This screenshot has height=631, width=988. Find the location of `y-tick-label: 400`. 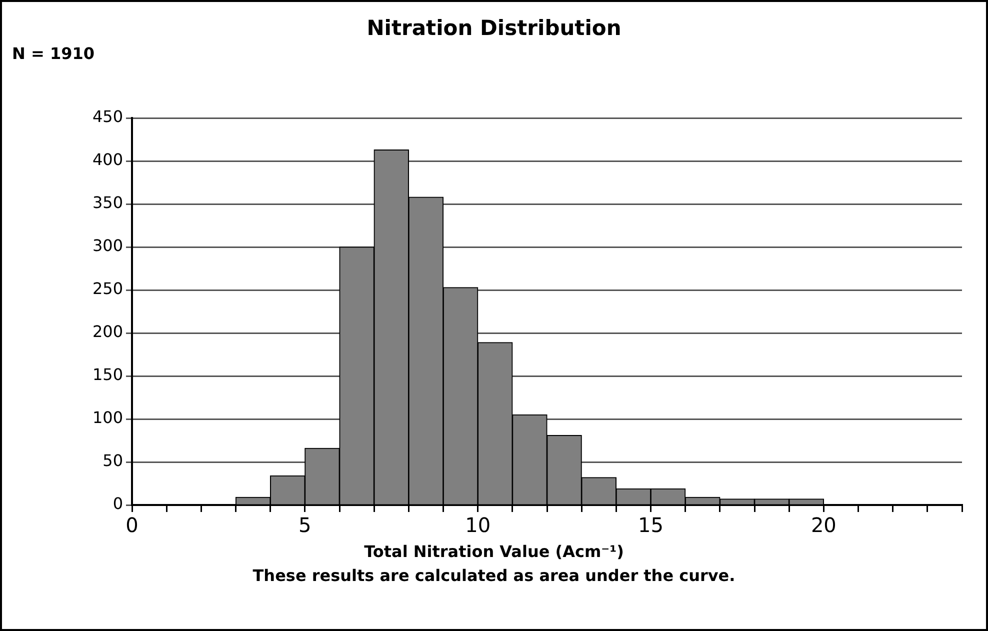

y-tick-label: 400 is located at coordinates (107, 160).